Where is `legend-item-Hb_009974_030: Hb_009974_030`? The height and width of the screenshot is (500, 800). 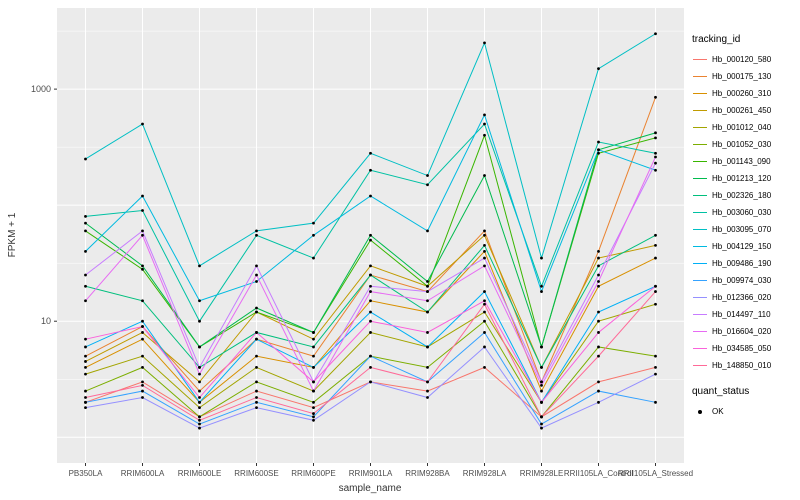
legend-item-Hb_009974_030: Hb_009974_030 is located at coordinates (745, 280).